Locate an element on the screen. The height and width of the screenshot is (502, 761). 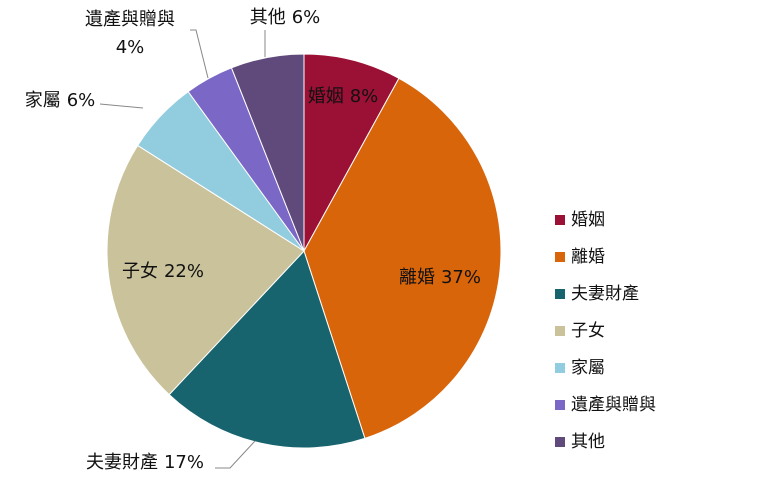
data-label-name: 婚姻 is located at coordinates (326, 96).